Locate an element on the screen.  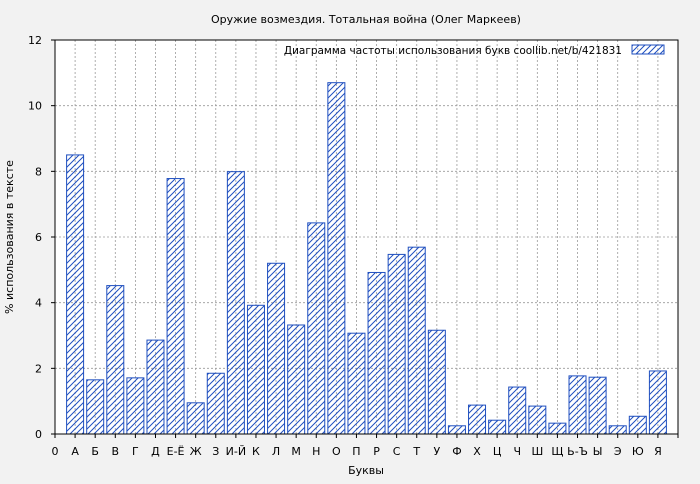
x-tick-label: Д is located at coordinates (155, 451).